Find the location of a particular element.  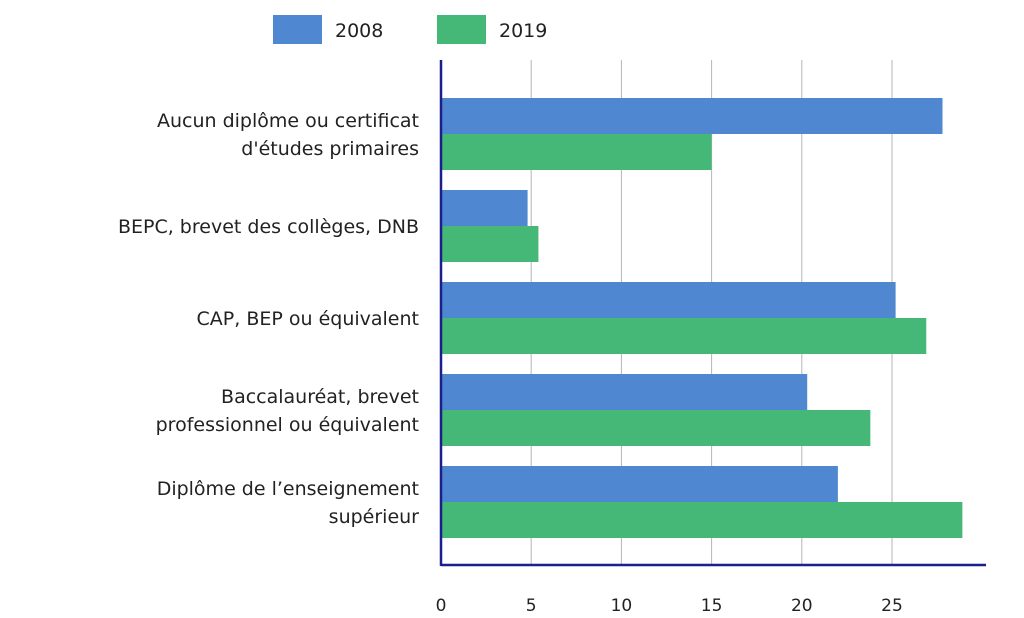

x-tick-label: 5 is located at coordinates (531, 606).